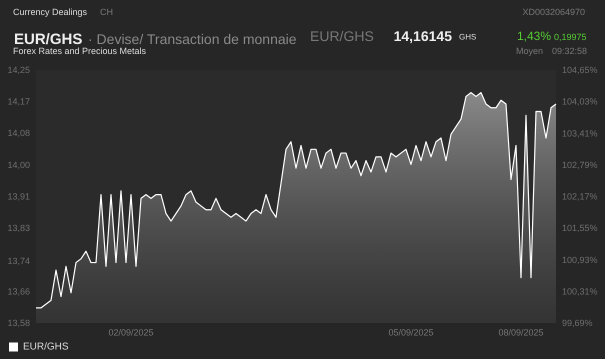  Describe the element at coordinates (534, 36) in the screenshot. I see `text: 1,43%` at that location.